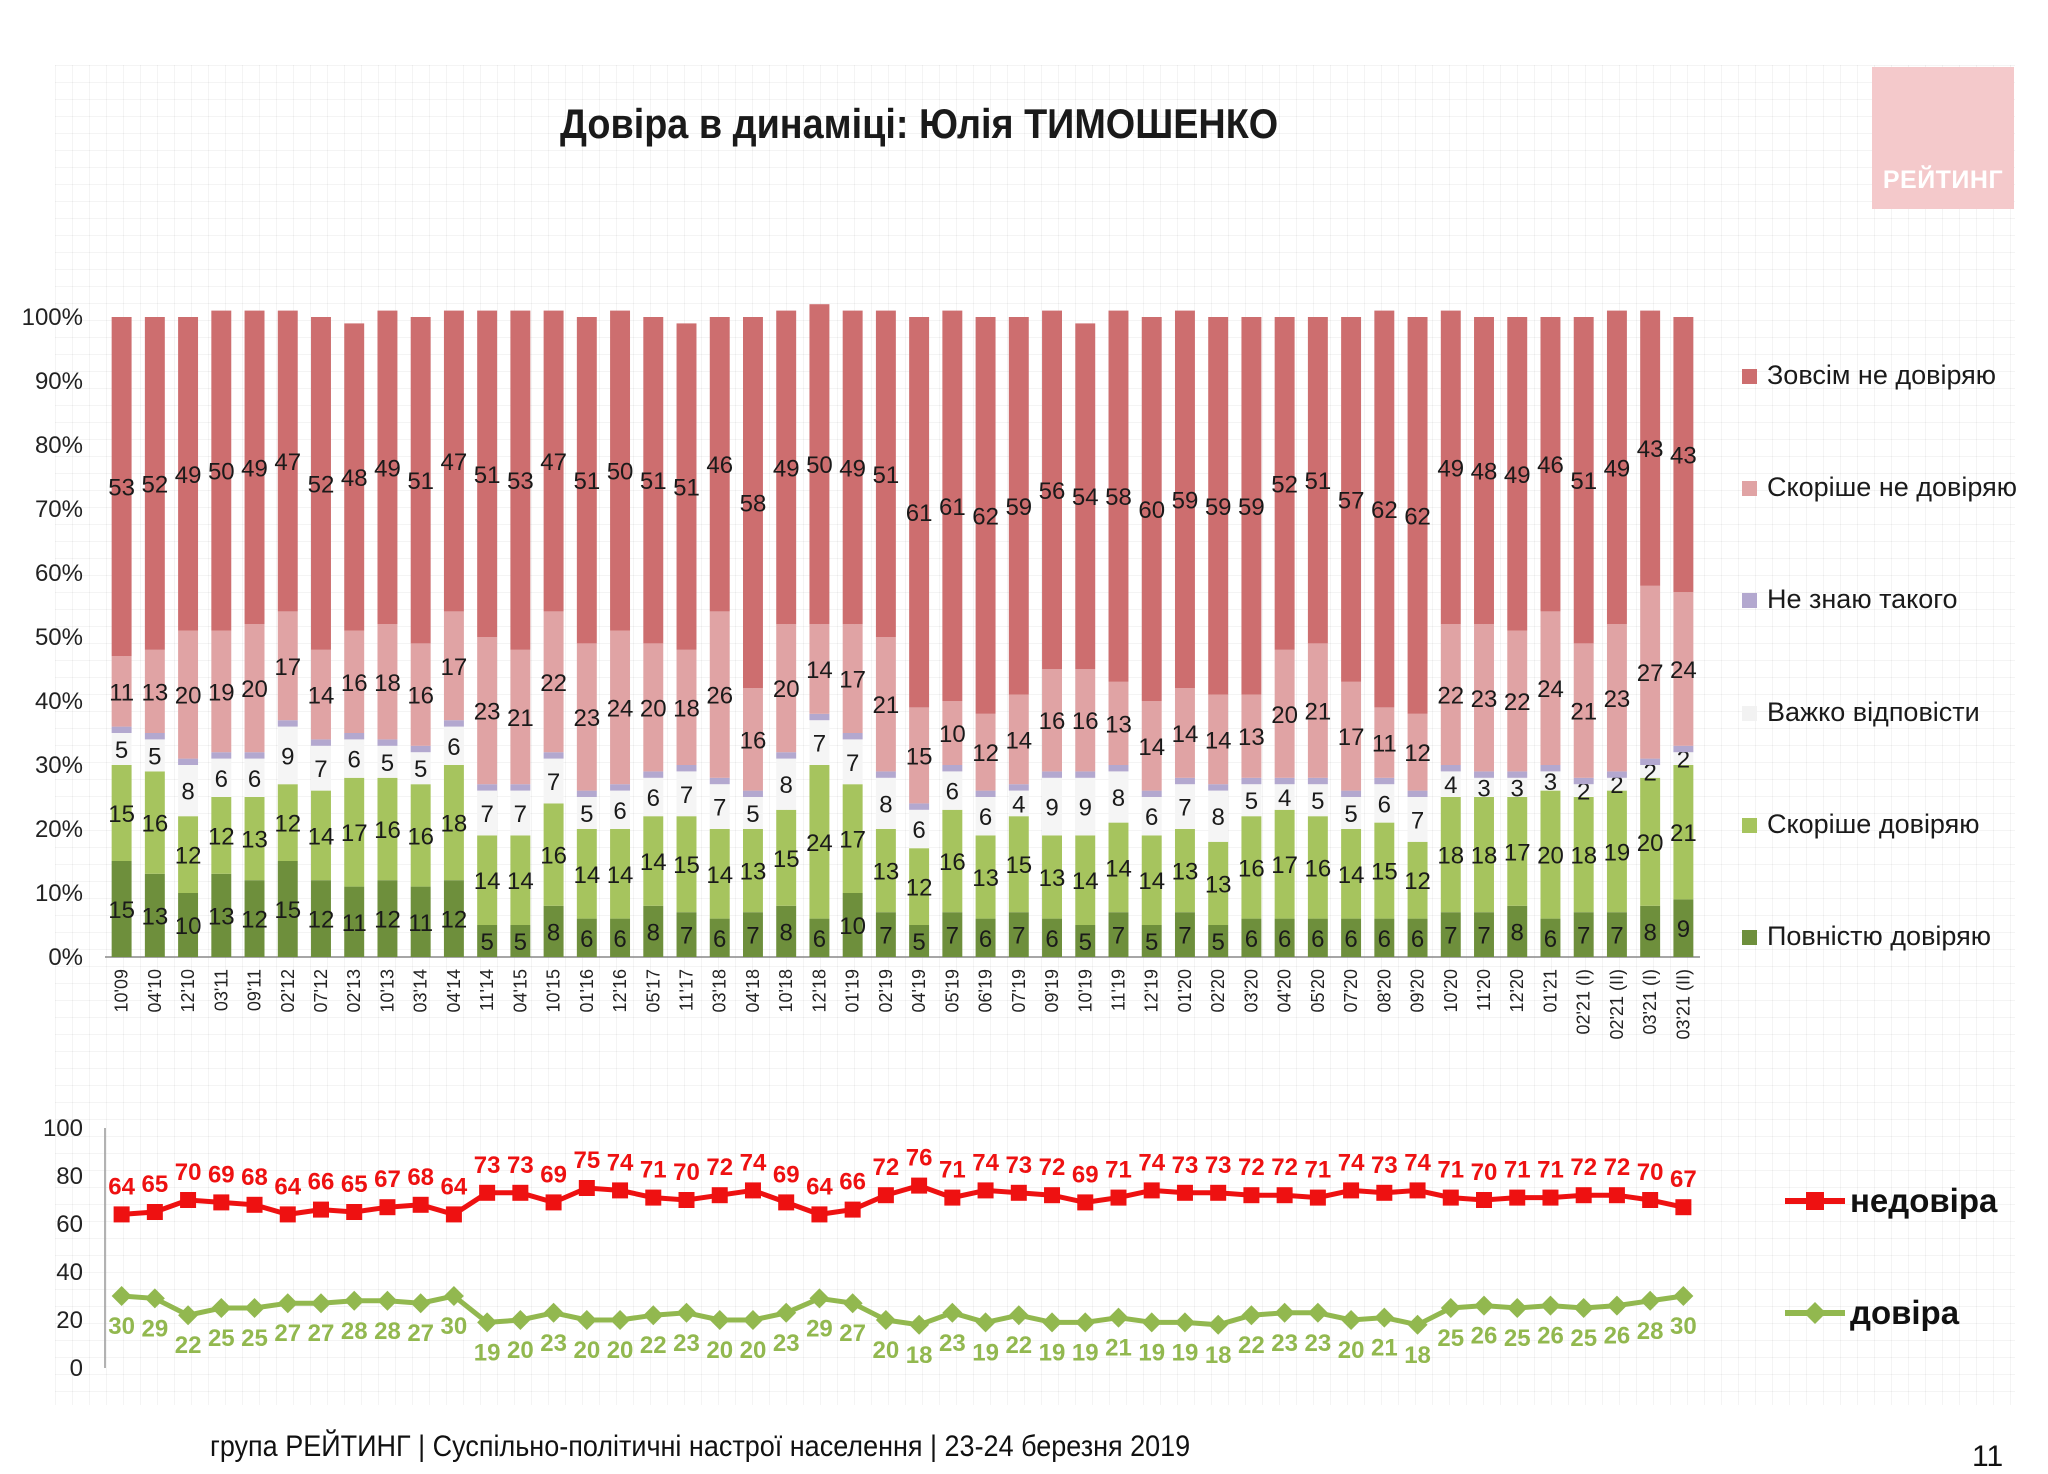 Image resolution: width=2048 pixels, height=1474 pixels. Describe the element at coordinates (1550, 782) in the screenshot. I see `bar-value-label: 3` at that location.